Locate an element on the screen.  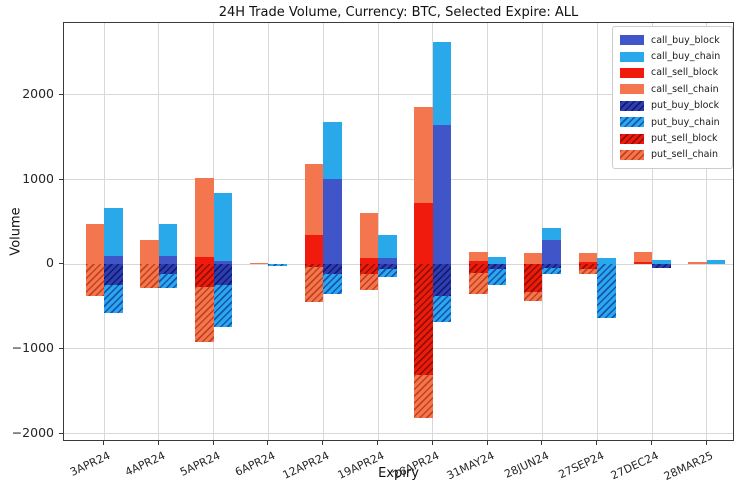
y-tick-label: 1000 is located at coordinates (38, 178).